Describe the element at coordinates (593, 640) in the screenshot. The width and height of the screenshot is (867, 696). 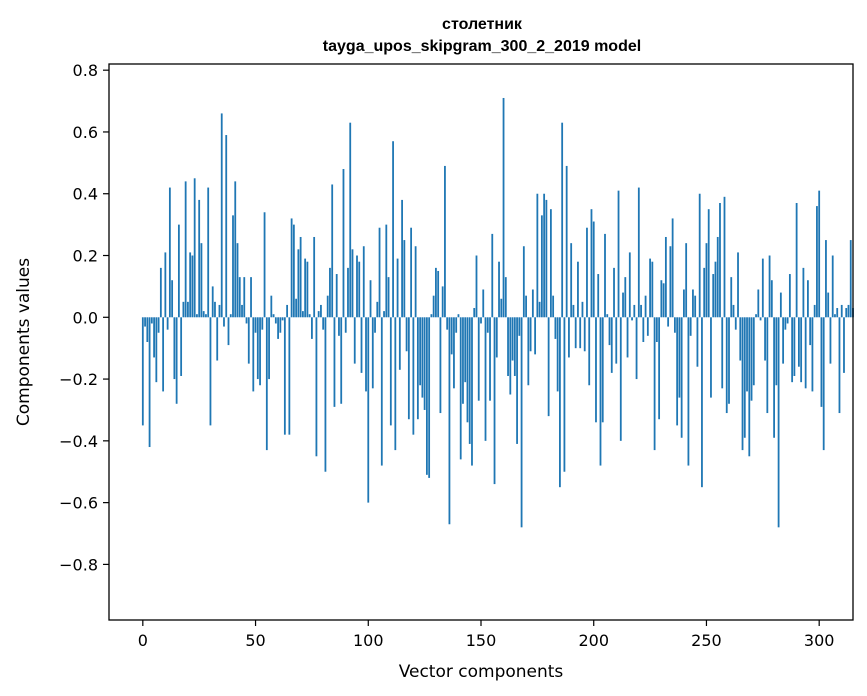
I see `x-tick-label: 200` at that location.